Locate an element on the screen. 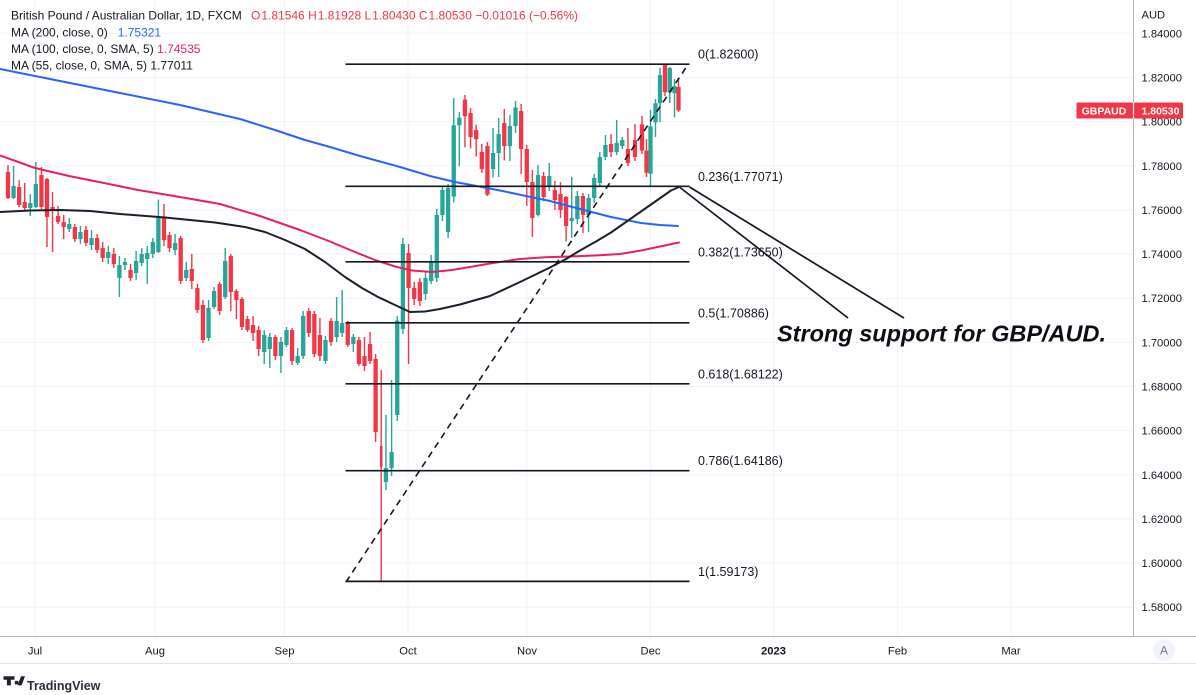 The height and width of the screenshot is (695, 1196). svg-text: GBPAUD is located at coordinates (1104, 112).